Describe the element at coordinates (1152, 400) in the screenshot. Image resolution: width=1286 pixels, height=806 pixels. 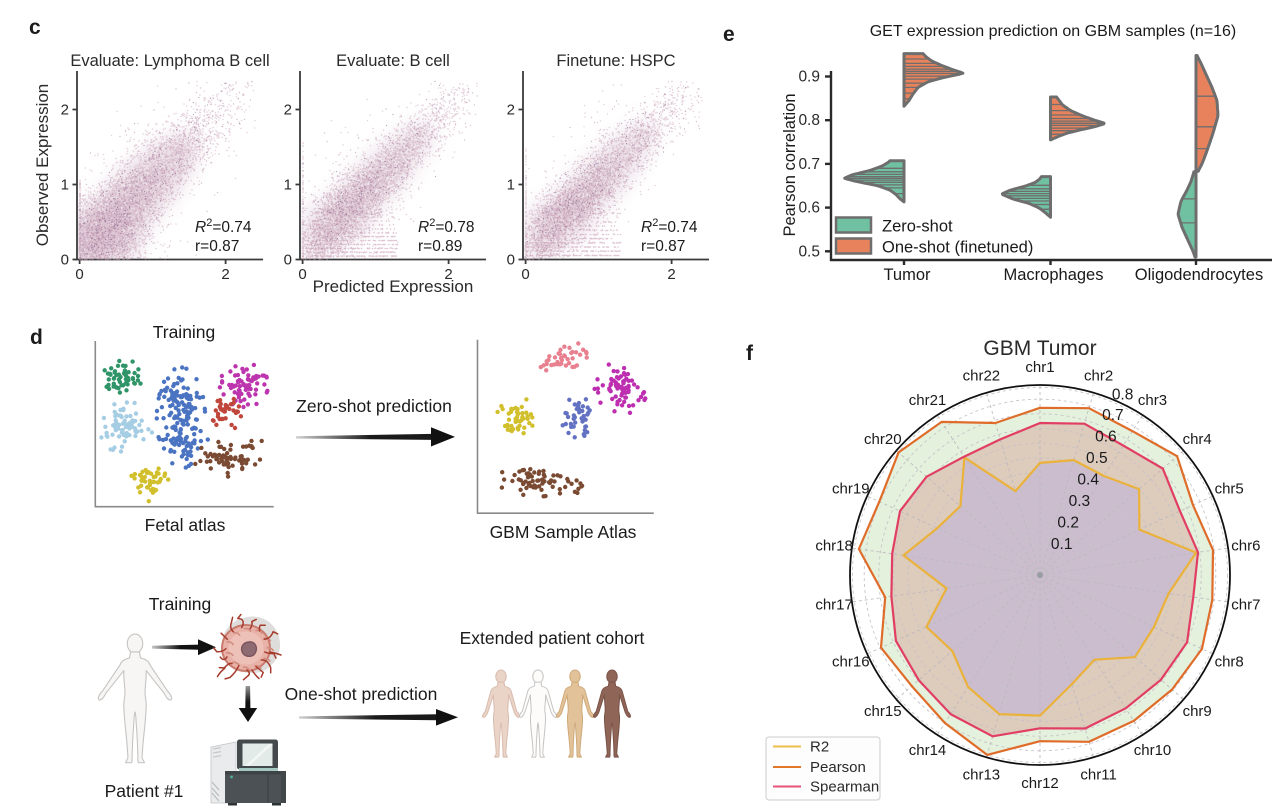
I see `svg-text: chr3` at that location.